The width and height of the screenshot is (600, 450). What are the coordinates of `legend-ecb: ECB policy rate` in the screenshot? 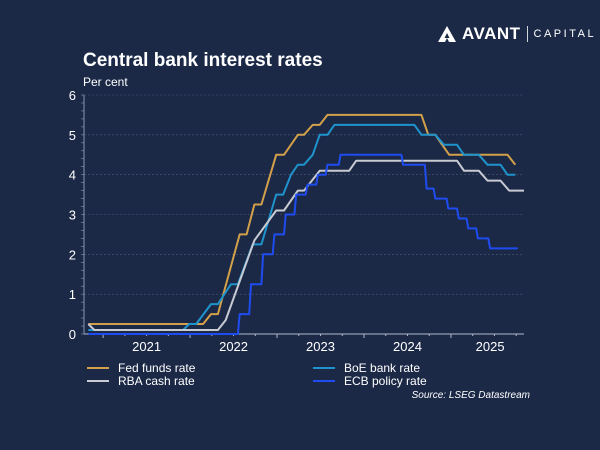 It's located at (370, 381).